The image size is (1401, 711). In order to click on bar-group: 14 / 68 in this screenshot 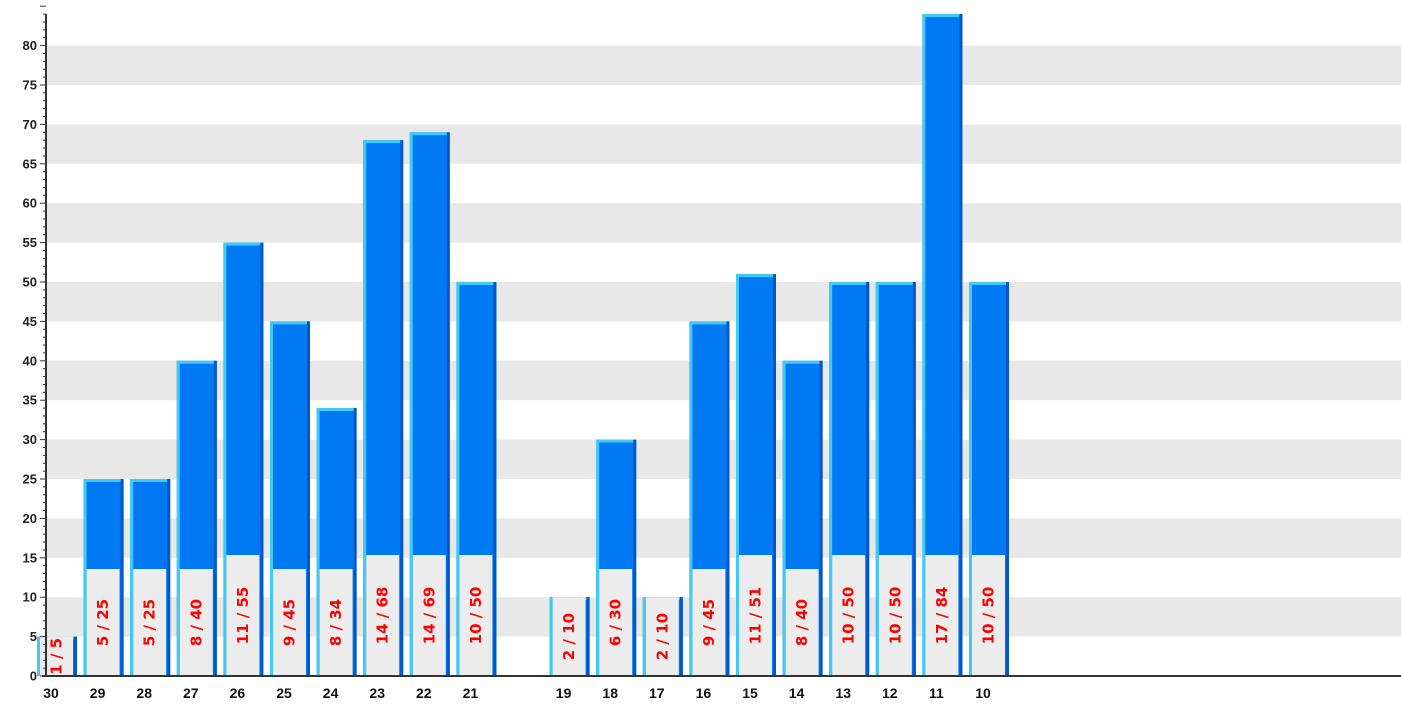, I will do `click(383, 408)`.